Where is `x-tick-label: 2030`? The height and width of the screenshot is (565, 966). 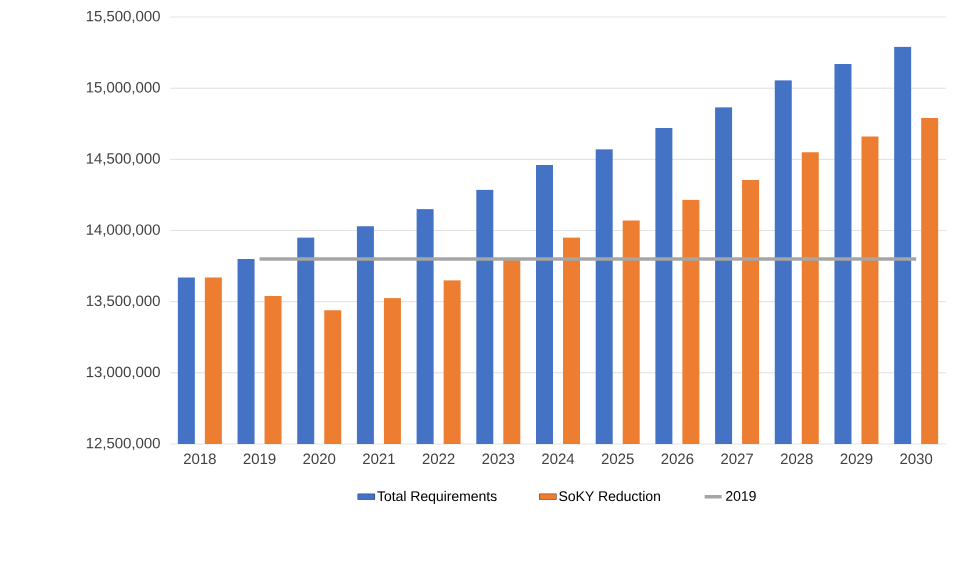
x-tick-label: 2030 is located at coordinates (916, 459).